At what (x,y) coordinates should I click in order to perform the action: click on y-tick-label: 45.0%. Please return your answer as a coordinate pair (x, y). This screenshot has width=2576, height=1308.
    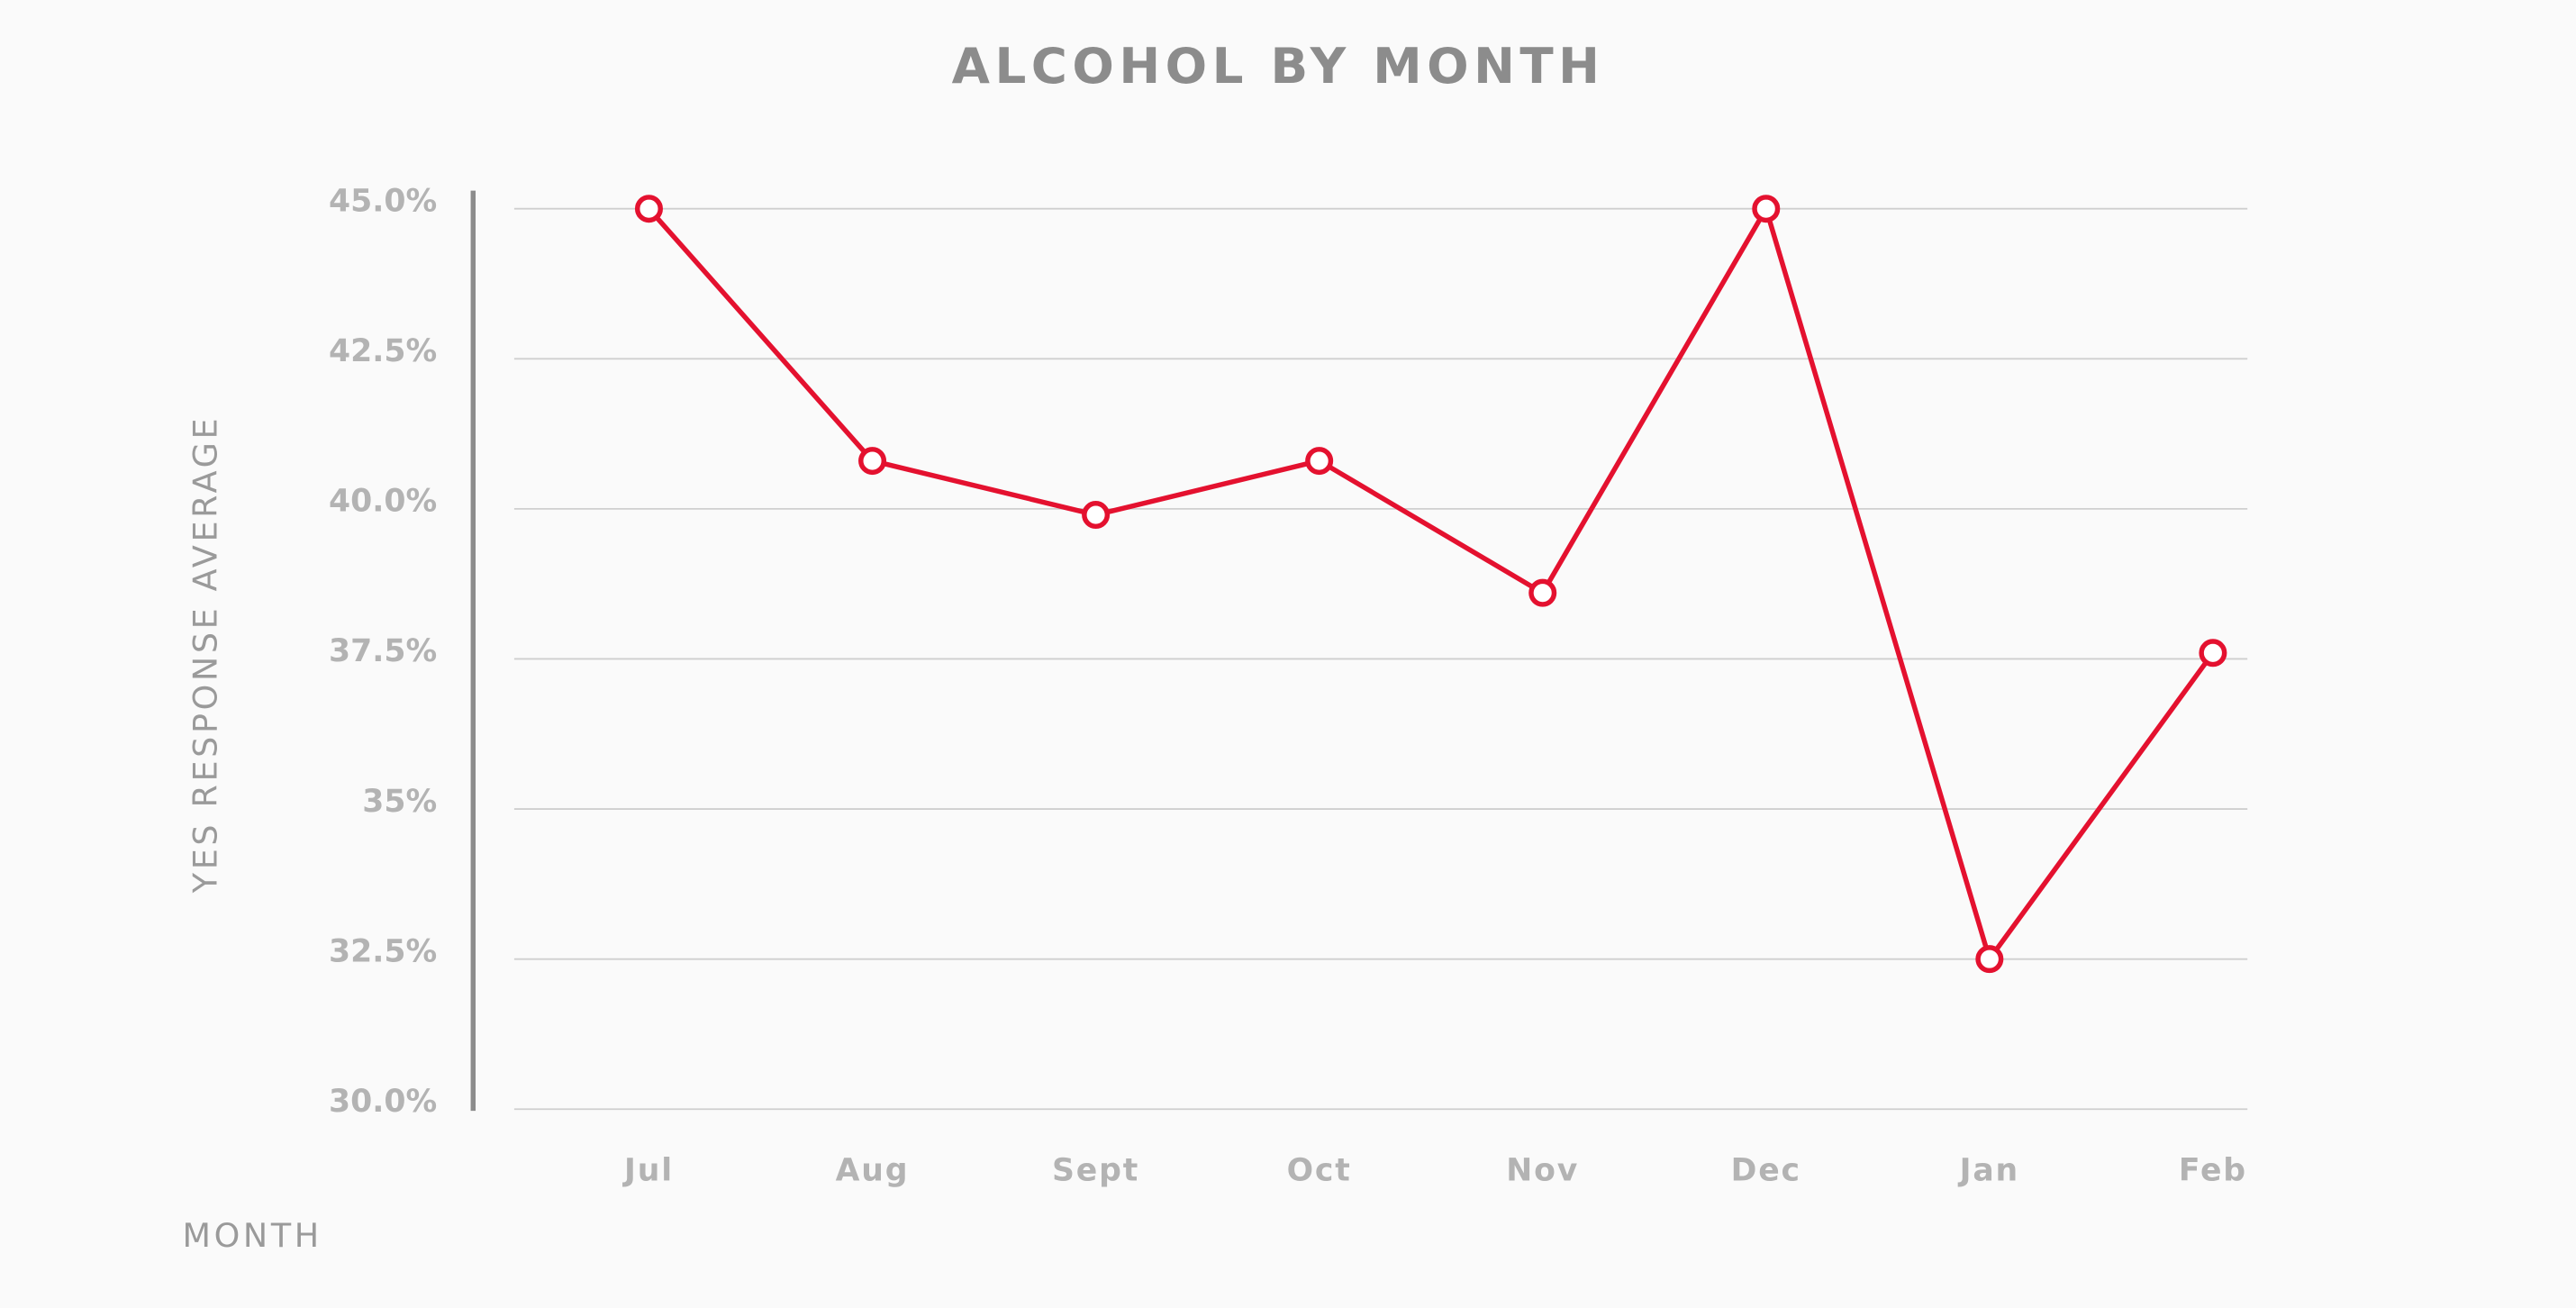
    Looking at the image, I should click on (383, 201).